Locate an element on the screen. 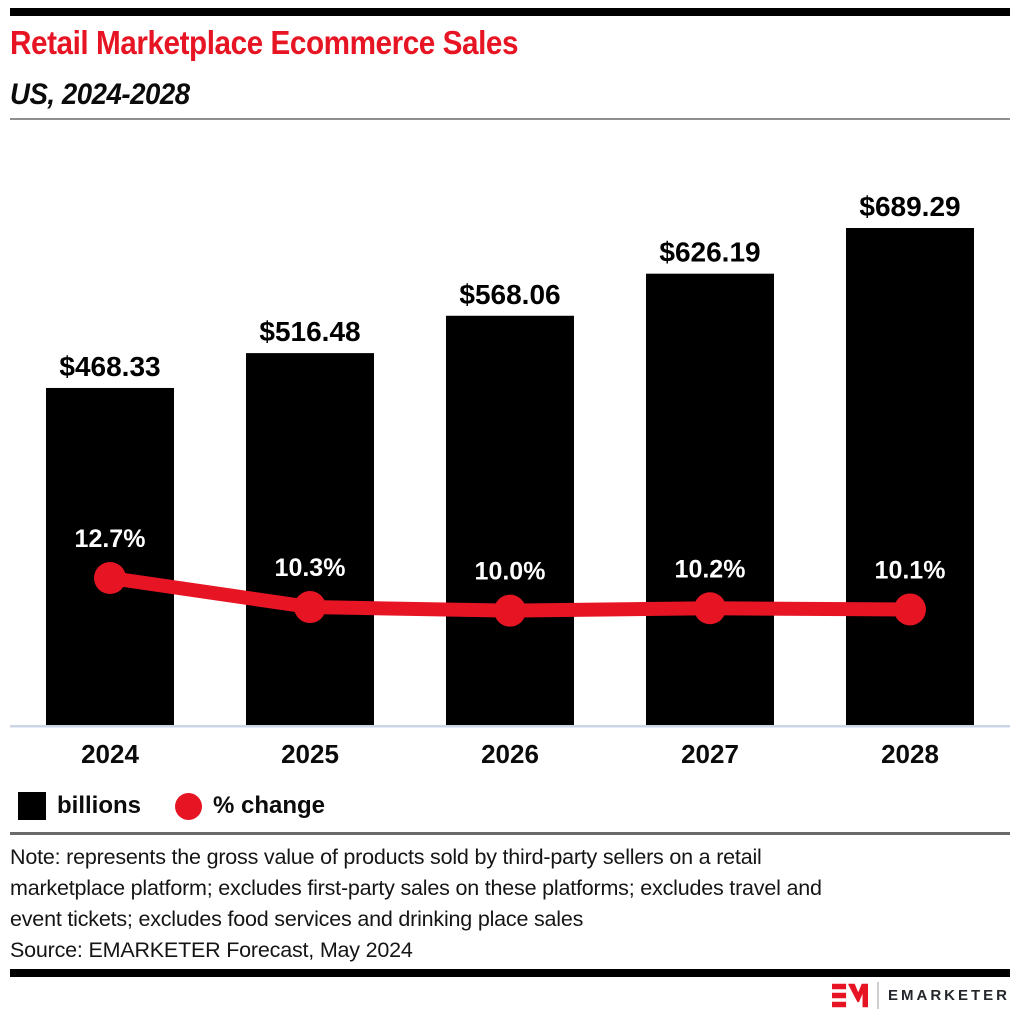 Image resolution: width=1020 pixels, height=1016 pixels. legend-item-pct-change: % change is located at coordinates (250, 806).